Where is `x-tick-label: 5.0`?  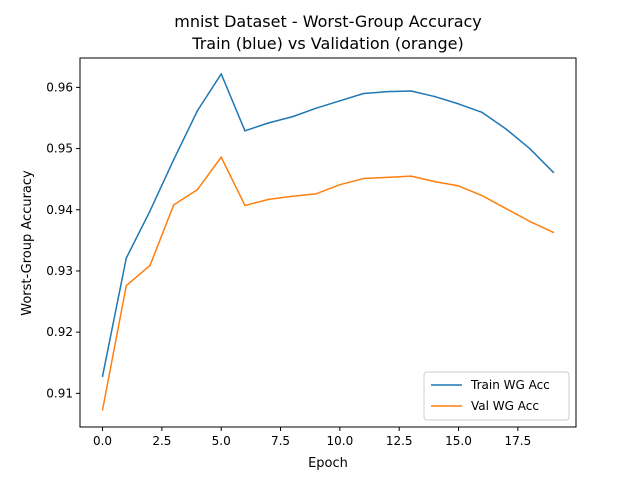
x-tick-label: 5.0 is located at coordinates (221, 441).